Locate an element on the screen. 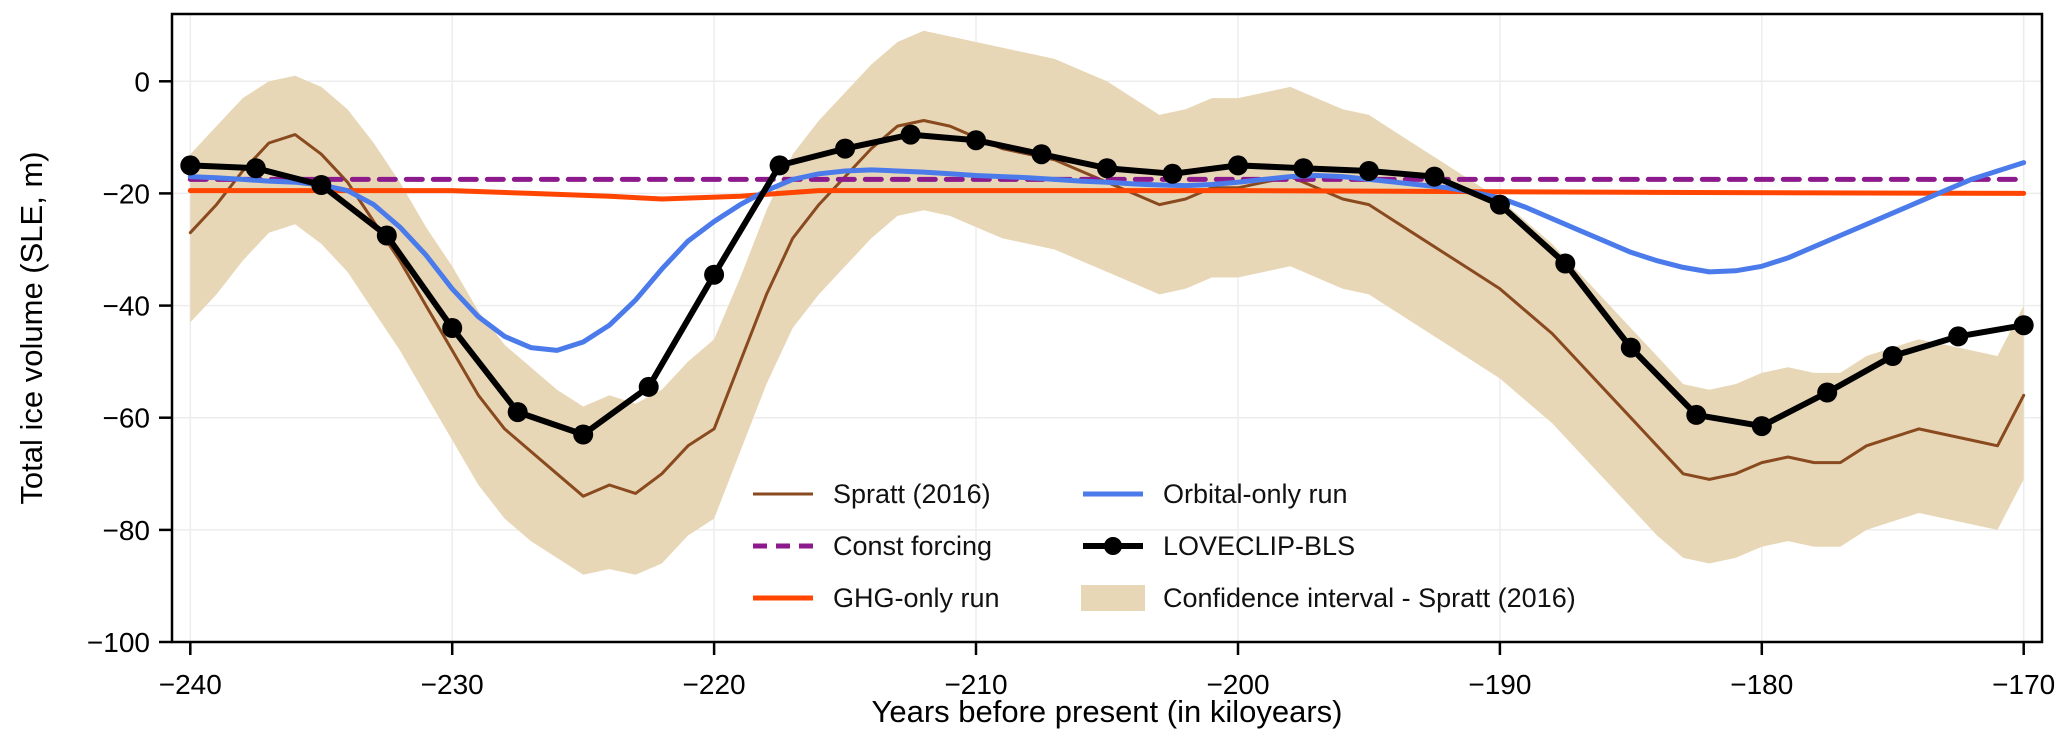  x-axis-title: Years before present (in kiloyears) is located at coordinates (1107, 711).